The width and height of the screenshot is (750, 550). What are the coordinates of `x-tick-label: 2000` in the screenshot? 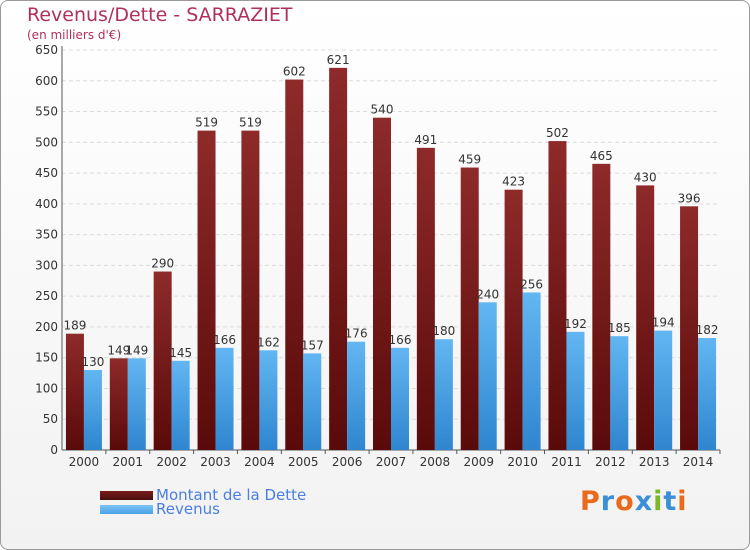 It's located at (84, 462).